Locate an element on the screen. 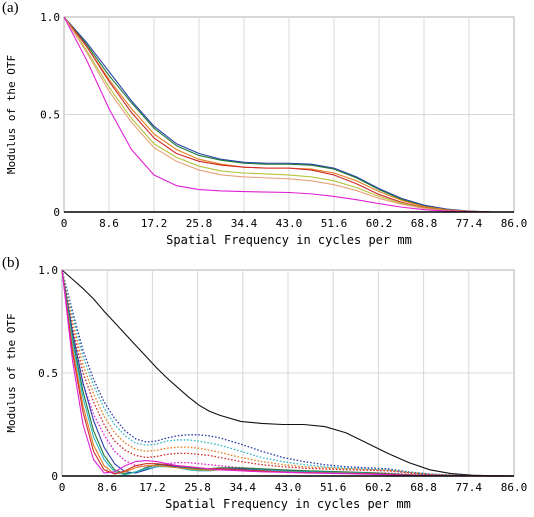  panel-label-b: (b) is located at coordinates (11, 263).